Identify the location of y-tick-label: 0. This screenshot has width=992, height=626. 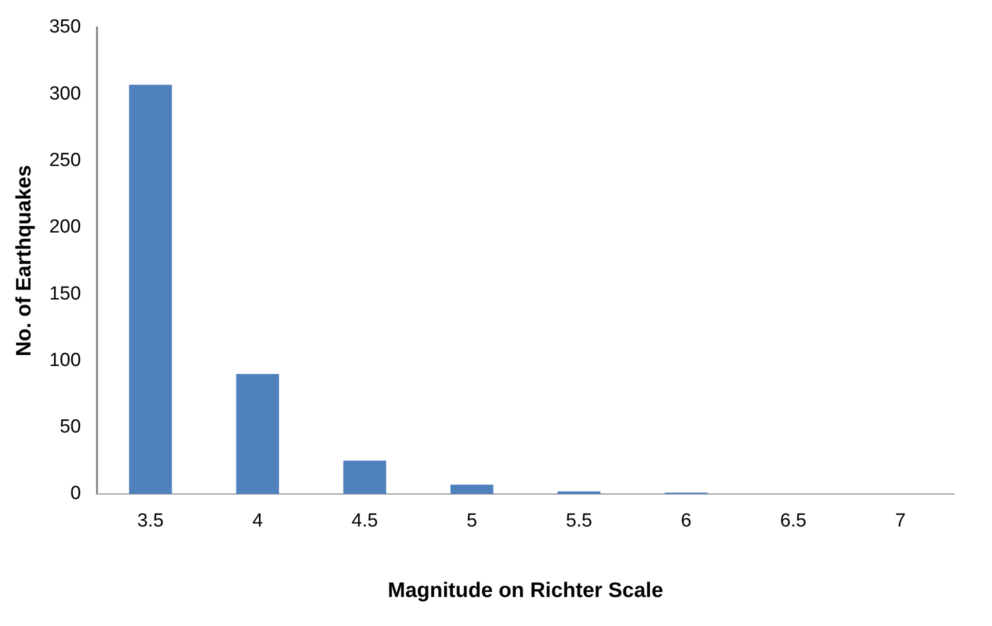
(75, 493).